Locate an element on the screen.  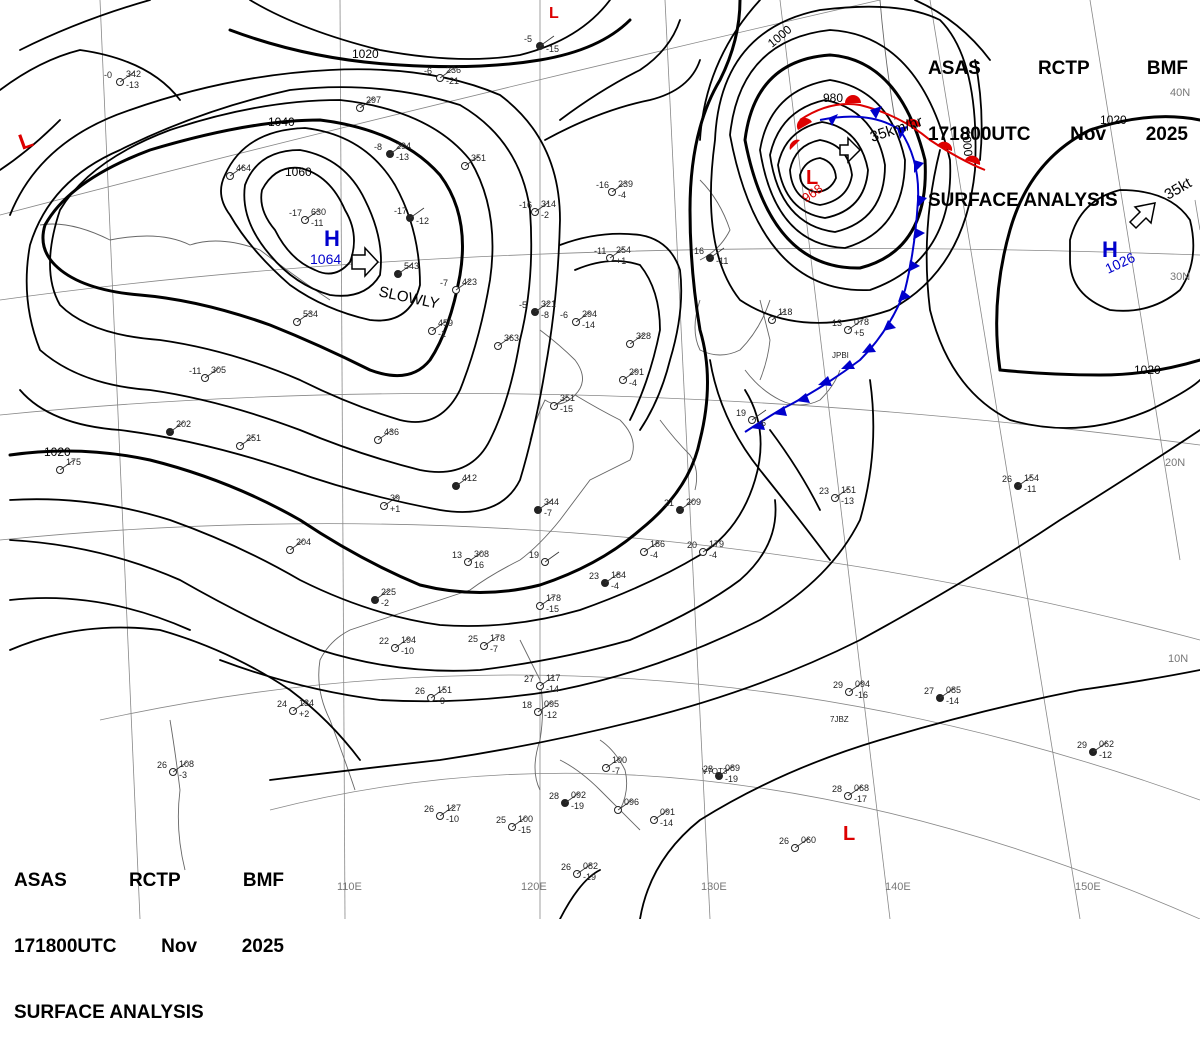
station-tendency: -9 is located at coordinates (441, 701).